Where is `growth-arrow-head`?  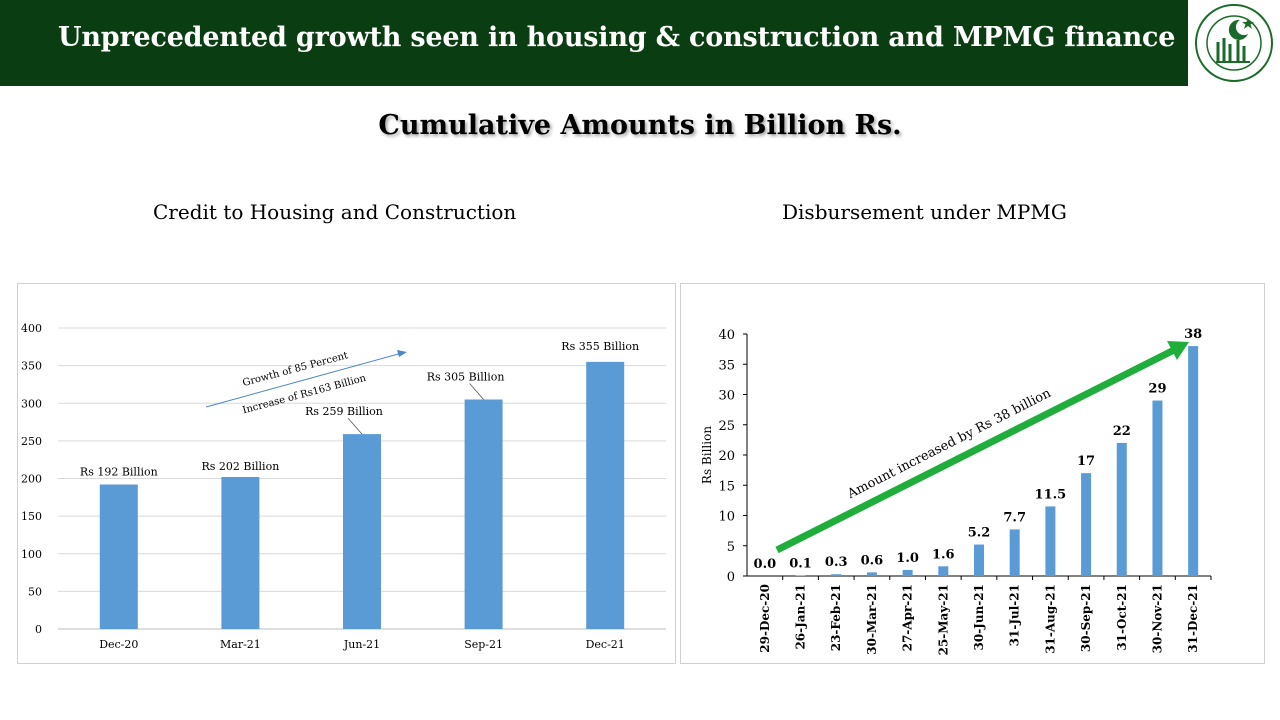
growth-arrow-head is located at coordinates (402, 353).